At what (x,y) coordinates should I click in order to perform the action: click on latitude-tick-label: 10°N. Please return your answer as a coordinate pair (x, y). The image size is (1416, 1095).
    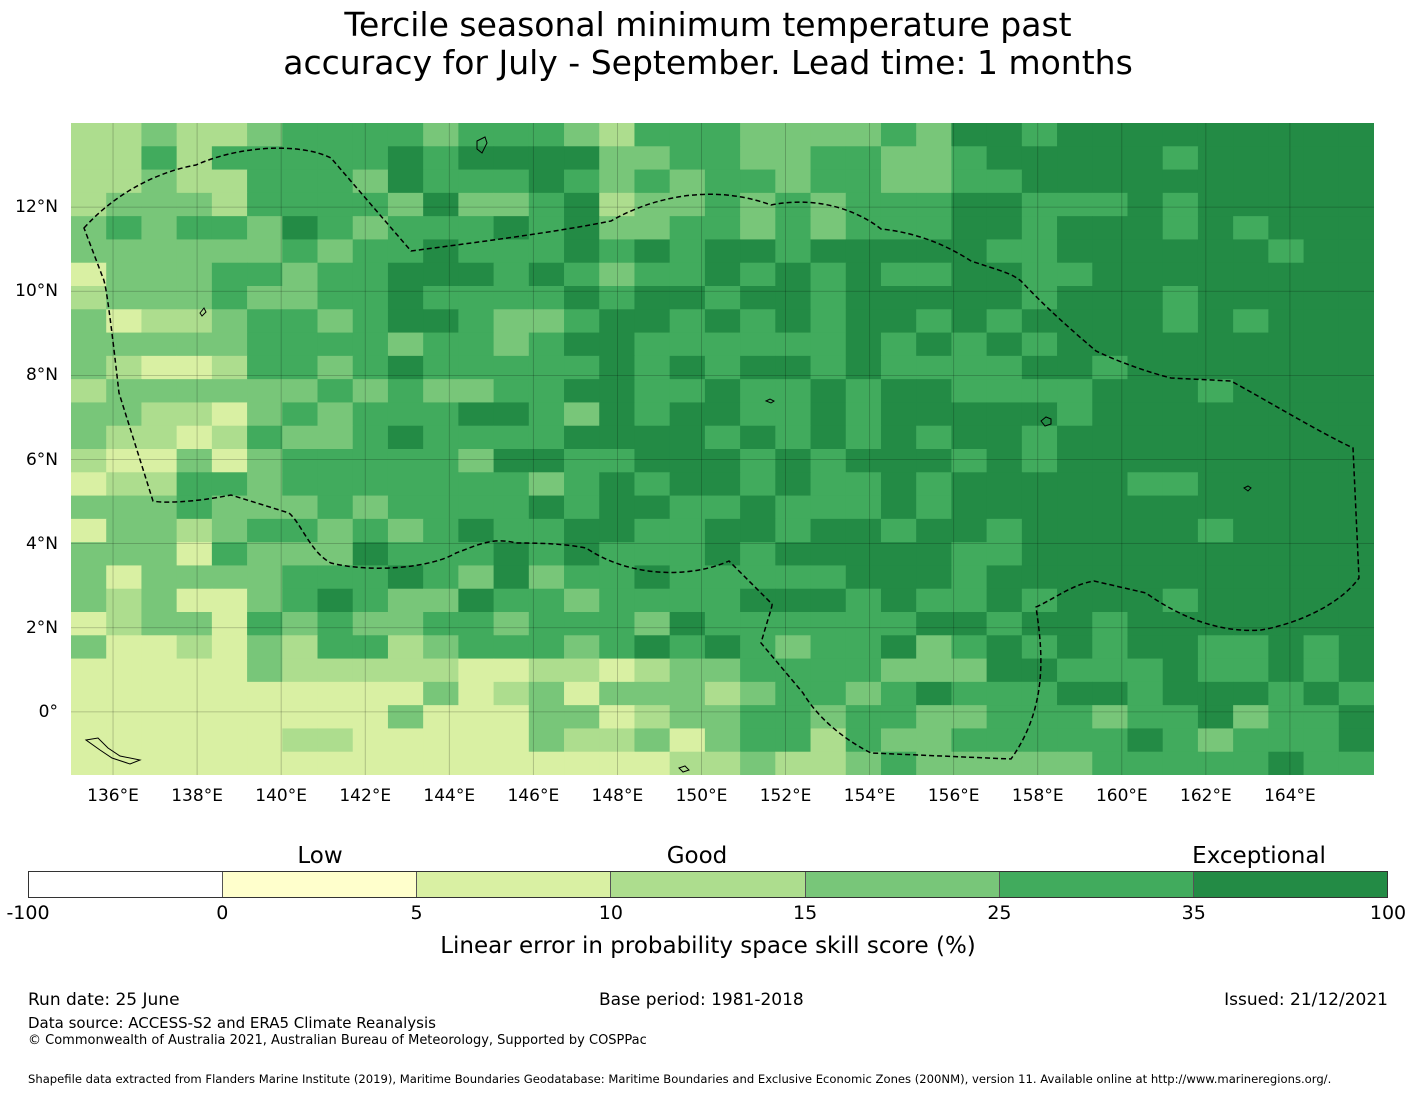
    Looking at the image, I should click on (36, 291).